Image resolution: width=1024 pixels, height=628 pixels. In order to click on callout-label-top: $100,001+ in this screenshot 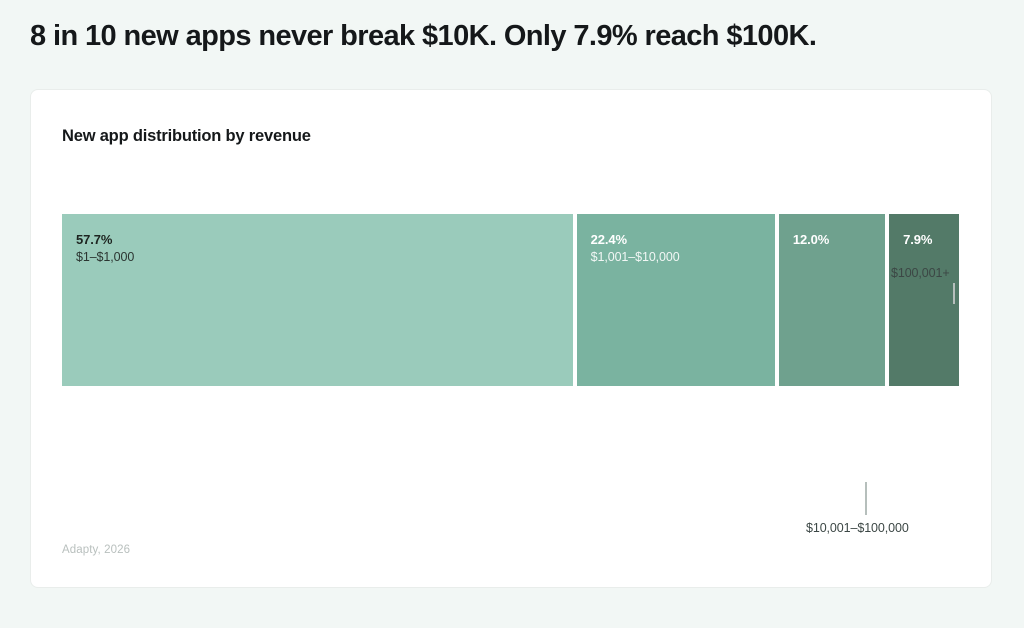, I will do `click(920, 273)`.